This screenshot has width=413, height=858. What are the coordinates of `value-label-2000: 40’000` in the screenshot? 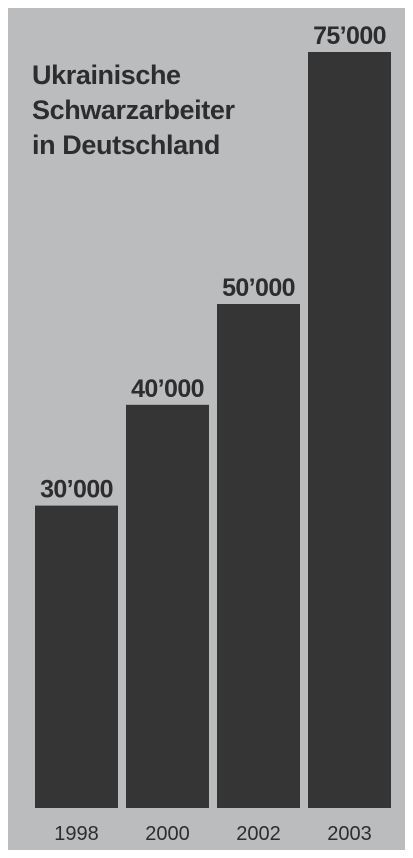 It's located at (167, 389).